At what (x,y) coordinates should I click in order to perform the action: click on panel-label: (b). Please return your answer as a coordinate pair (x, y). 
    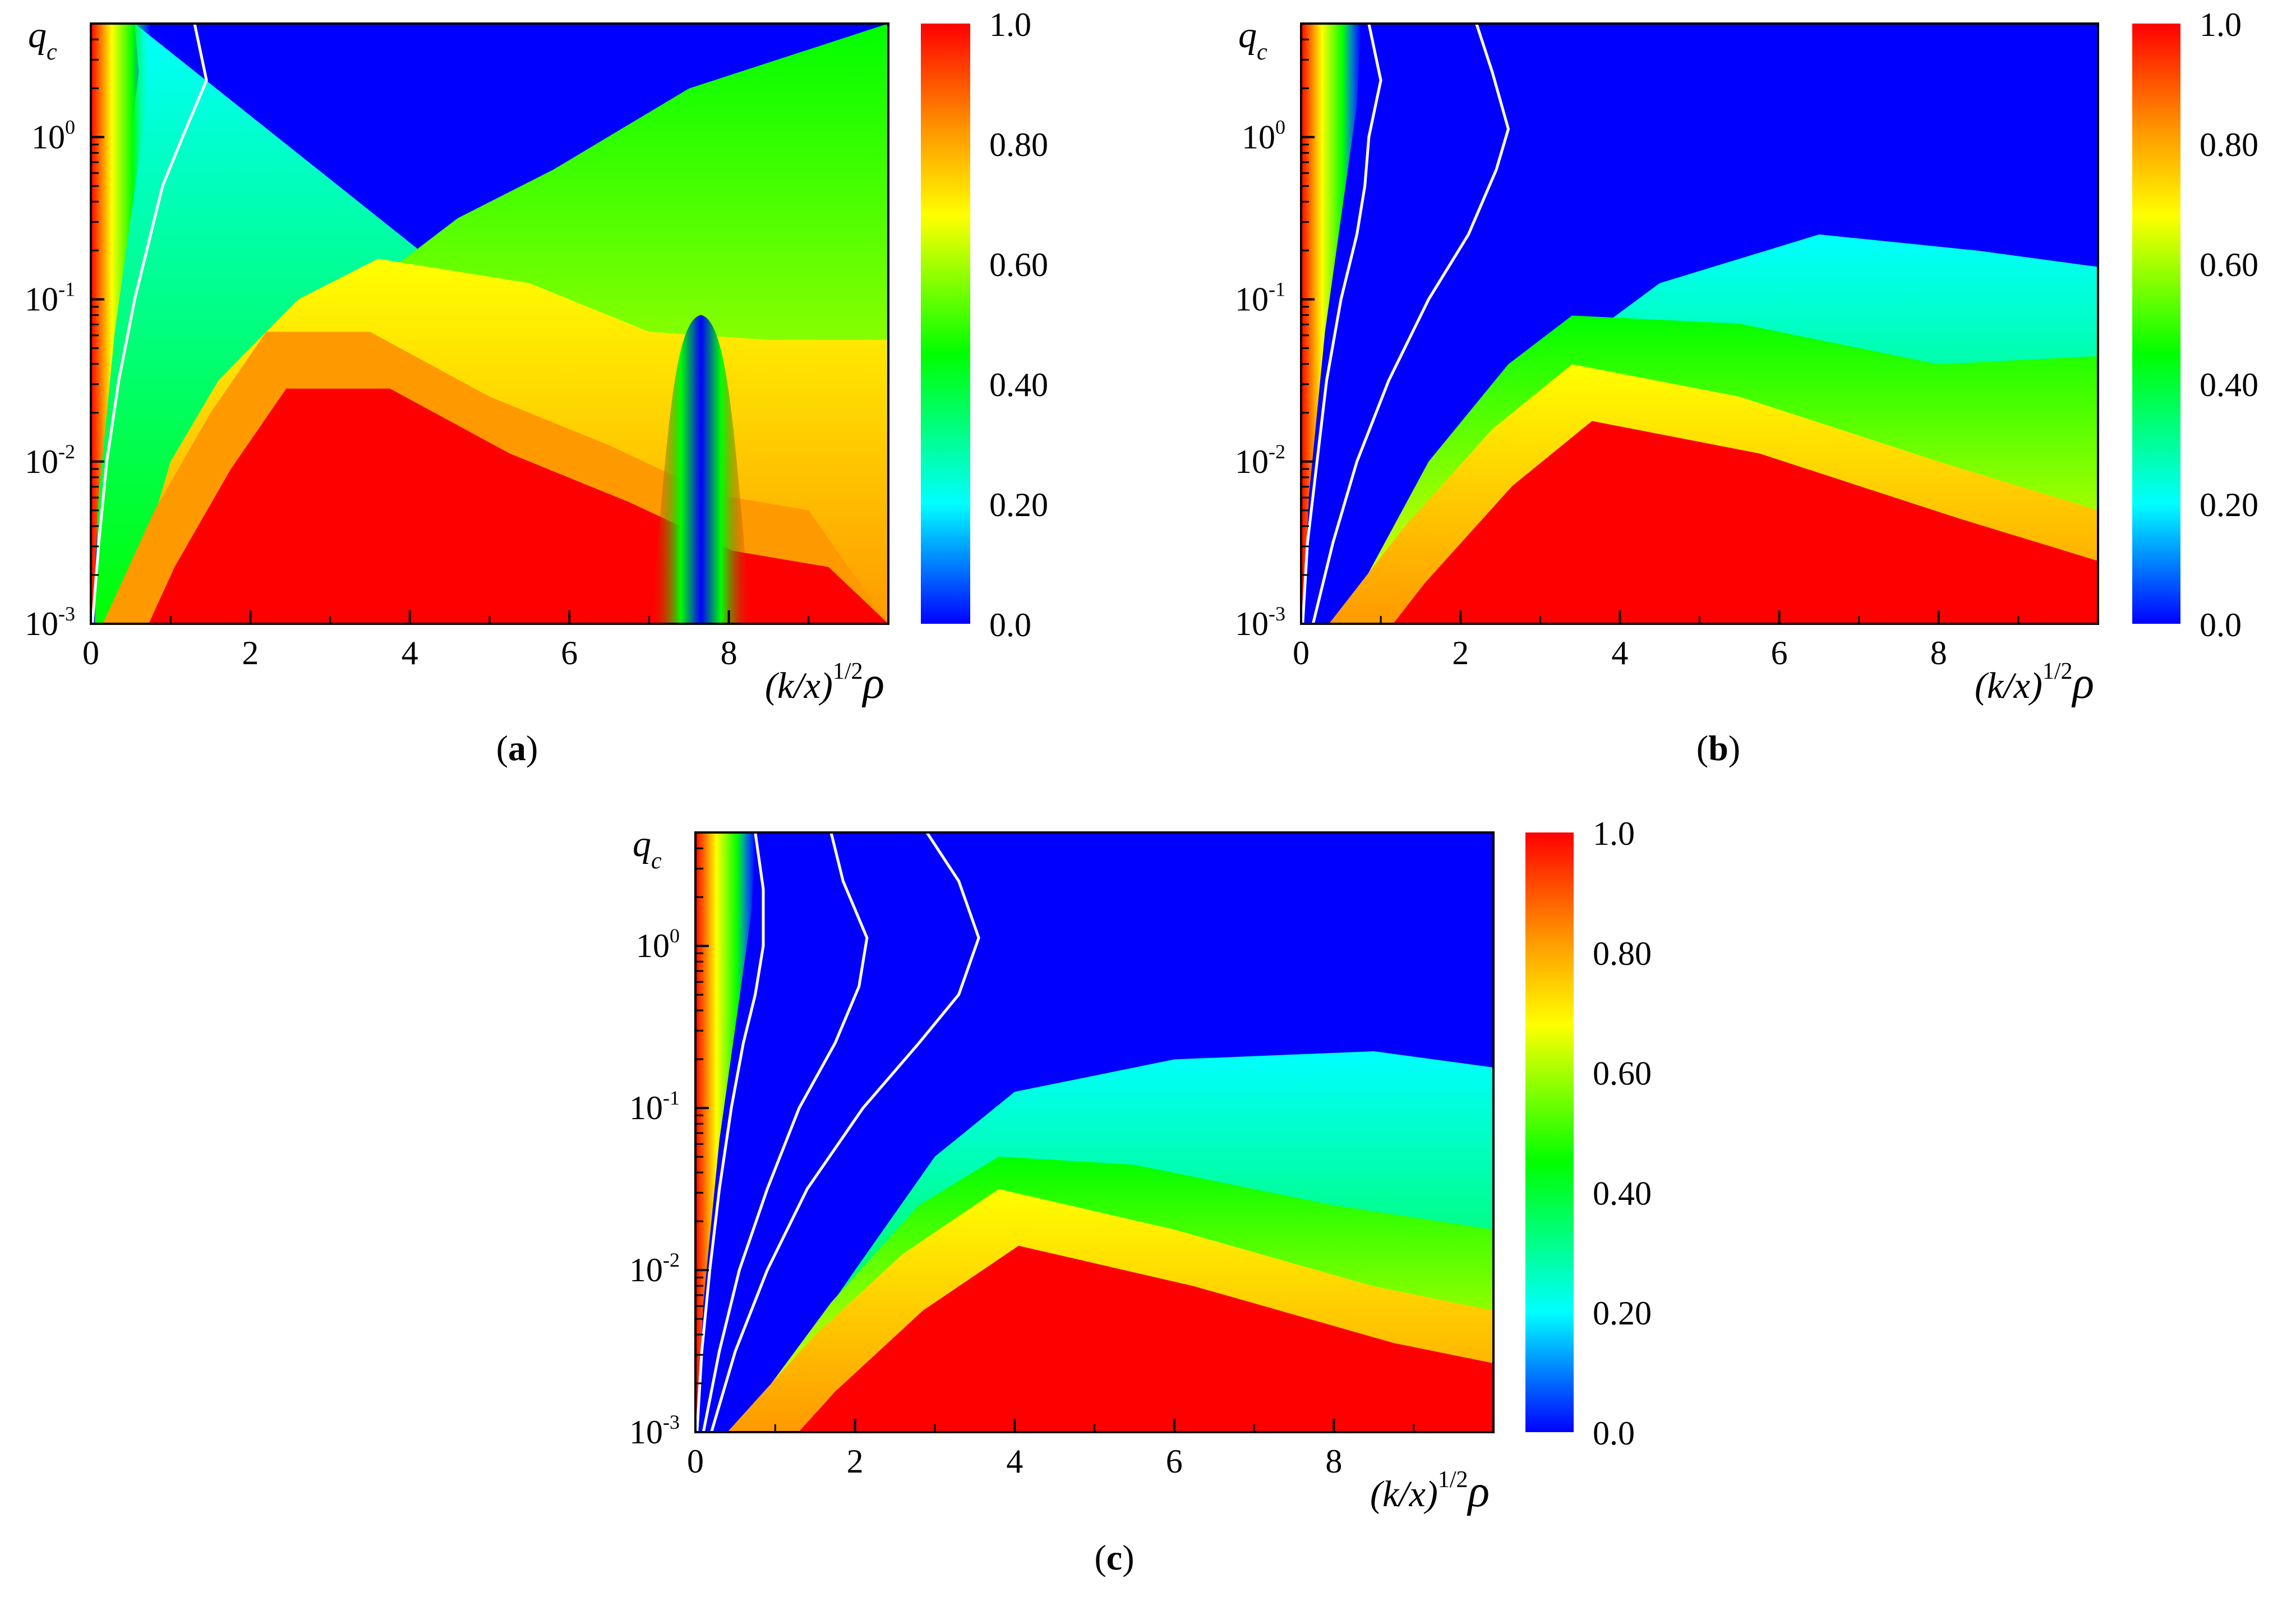
    Looking at the image, I should click on (1718, 748).